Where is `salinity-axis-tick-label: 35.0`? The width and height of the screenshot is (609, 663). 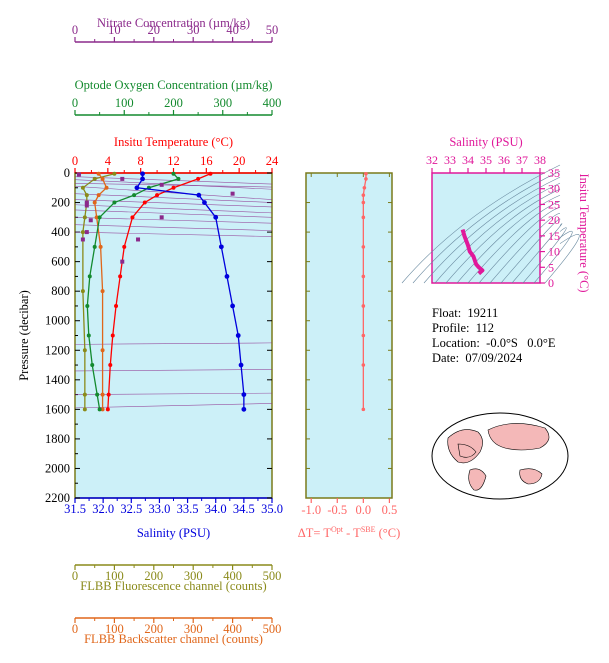
salinity-axis-tick-label: 35.0 is located at coordinates (272, 509).